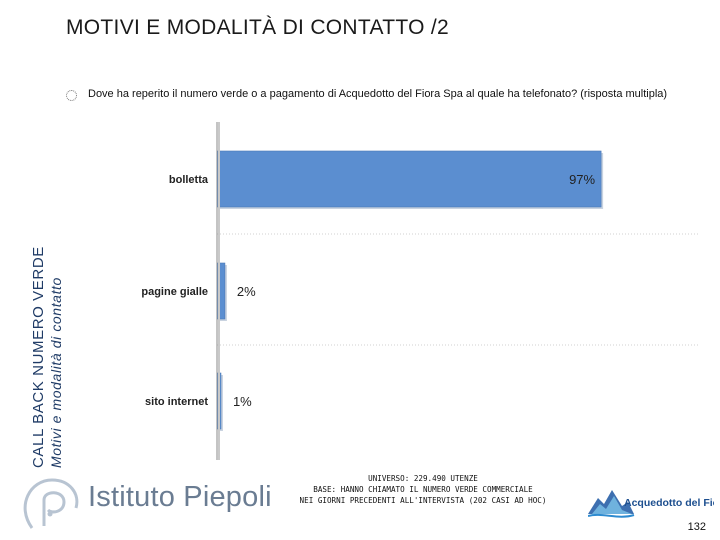 Image resolution: width=720 pixels, height=540 pixels. What do you see at coordinates (242, 401) in the screenshot?
I see `value-label: 1%` at bounding box center [242, 401].